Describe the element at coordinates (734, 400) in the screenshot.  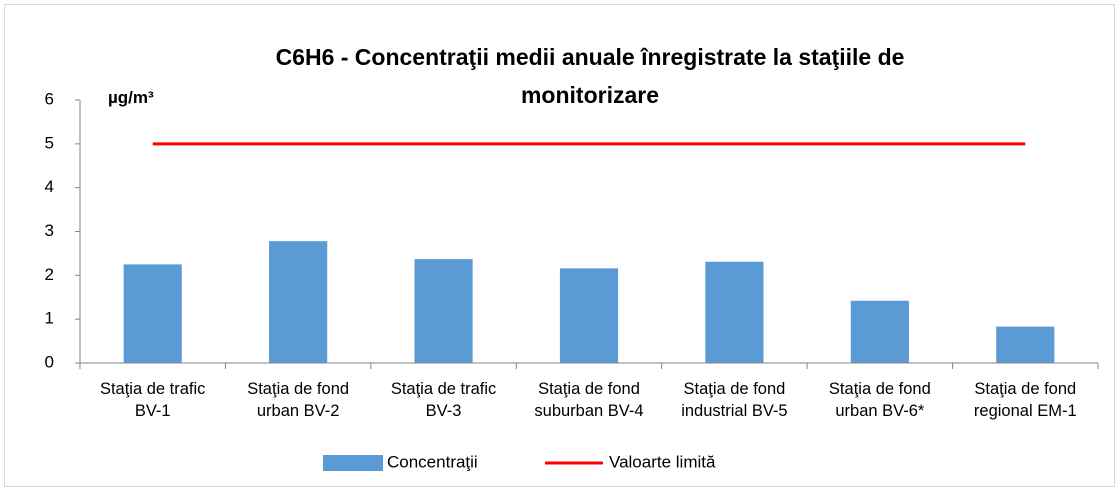
I see `x-tick-label: Staţia de fond industrial BV-5` at that location.